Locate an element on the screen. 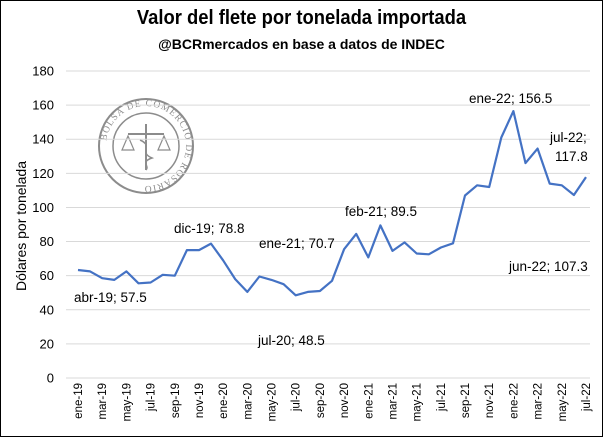 The width and height of the screenshot is (603, 437). y-tick-label: 80 is located at coordinates (47, 241).